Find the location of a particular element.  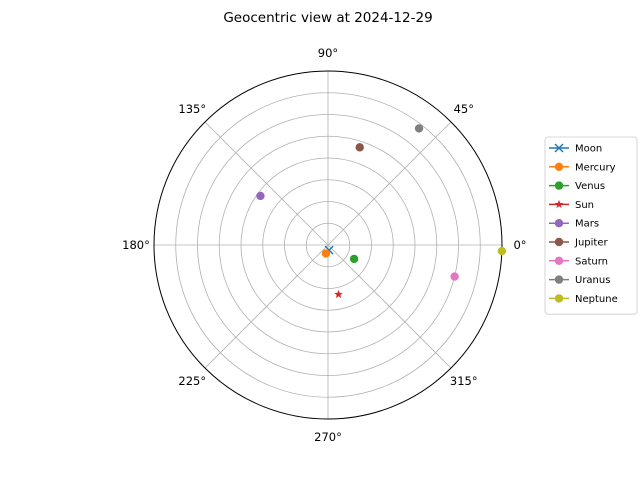

neptune-marker is located at coordinates (502, 251).